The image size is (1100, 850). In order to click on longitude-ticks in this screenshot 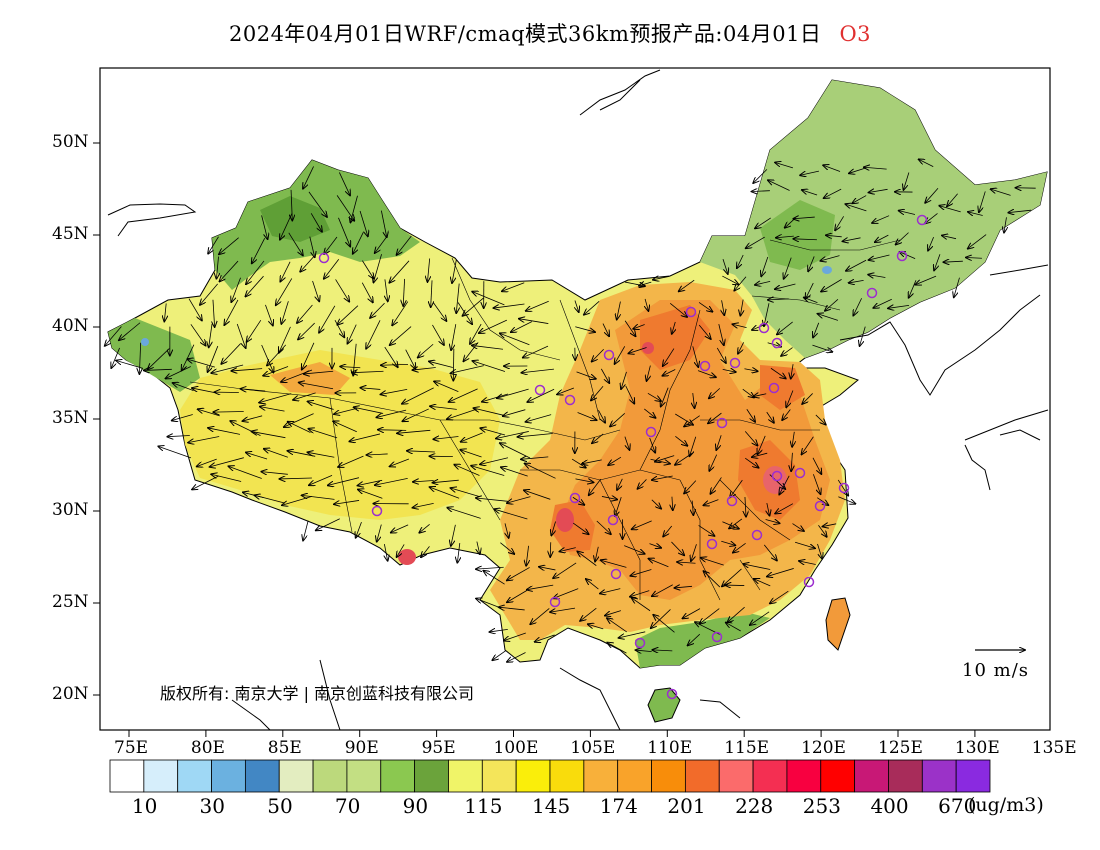, I will do `click(552, 733)`.